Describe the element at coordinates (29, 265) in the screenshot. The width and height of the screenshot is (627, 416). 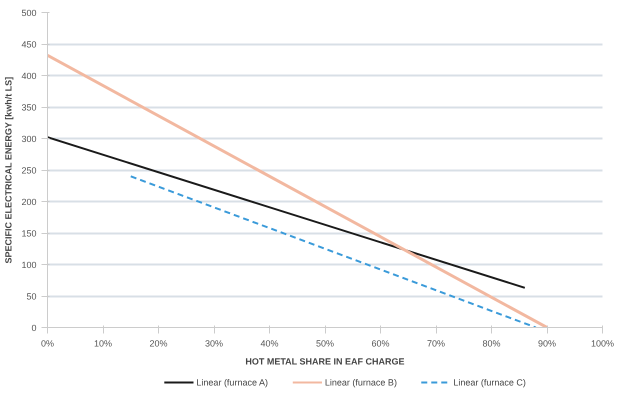
I see `y-tick-label: 100` at that location.